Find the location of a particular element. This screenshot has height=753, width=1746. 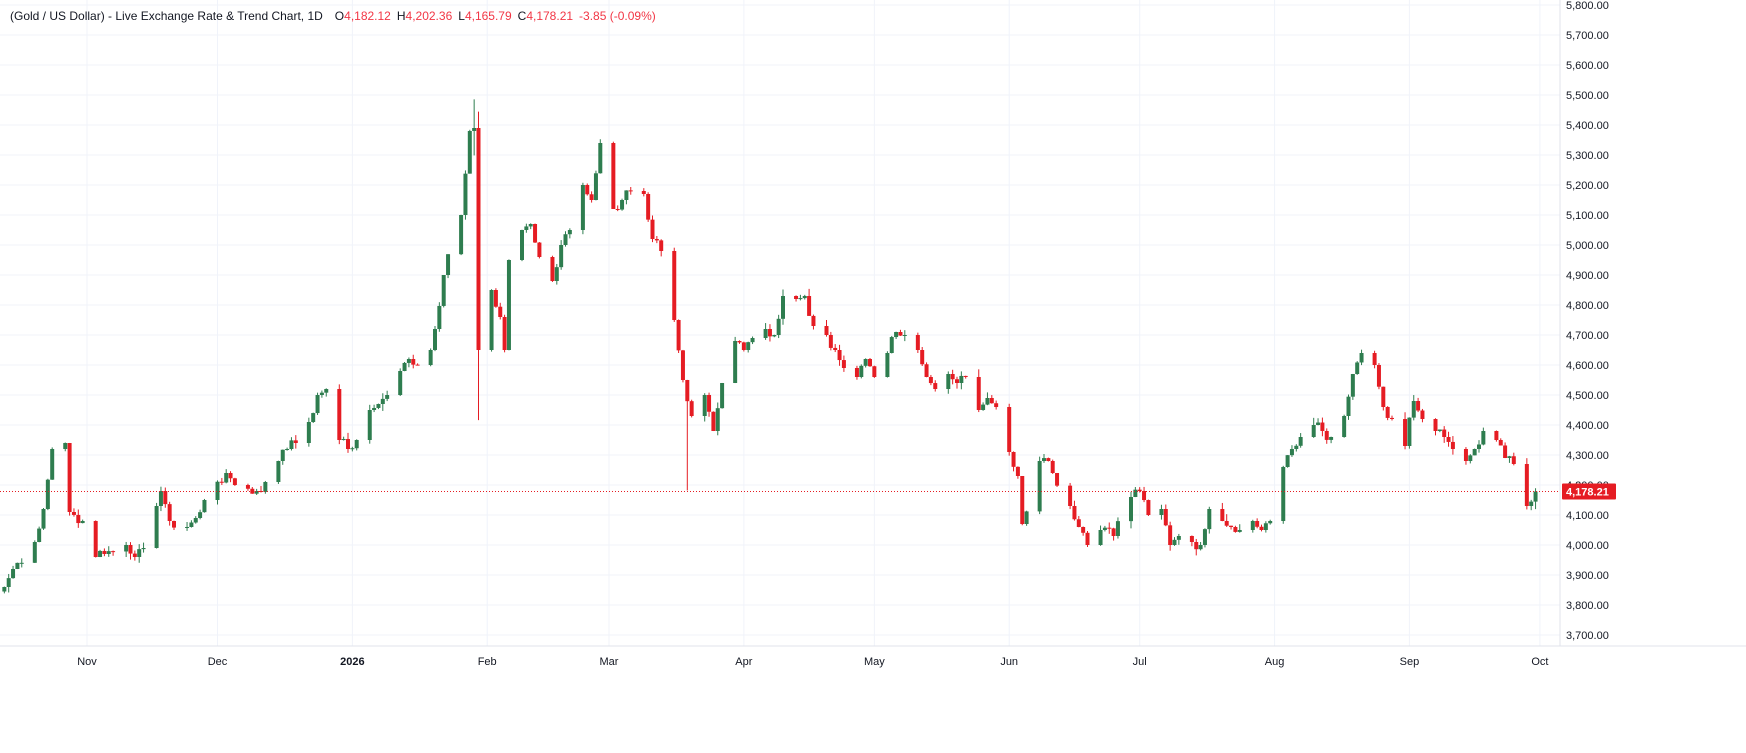

high-label: H is located at coordinates (401, 16).